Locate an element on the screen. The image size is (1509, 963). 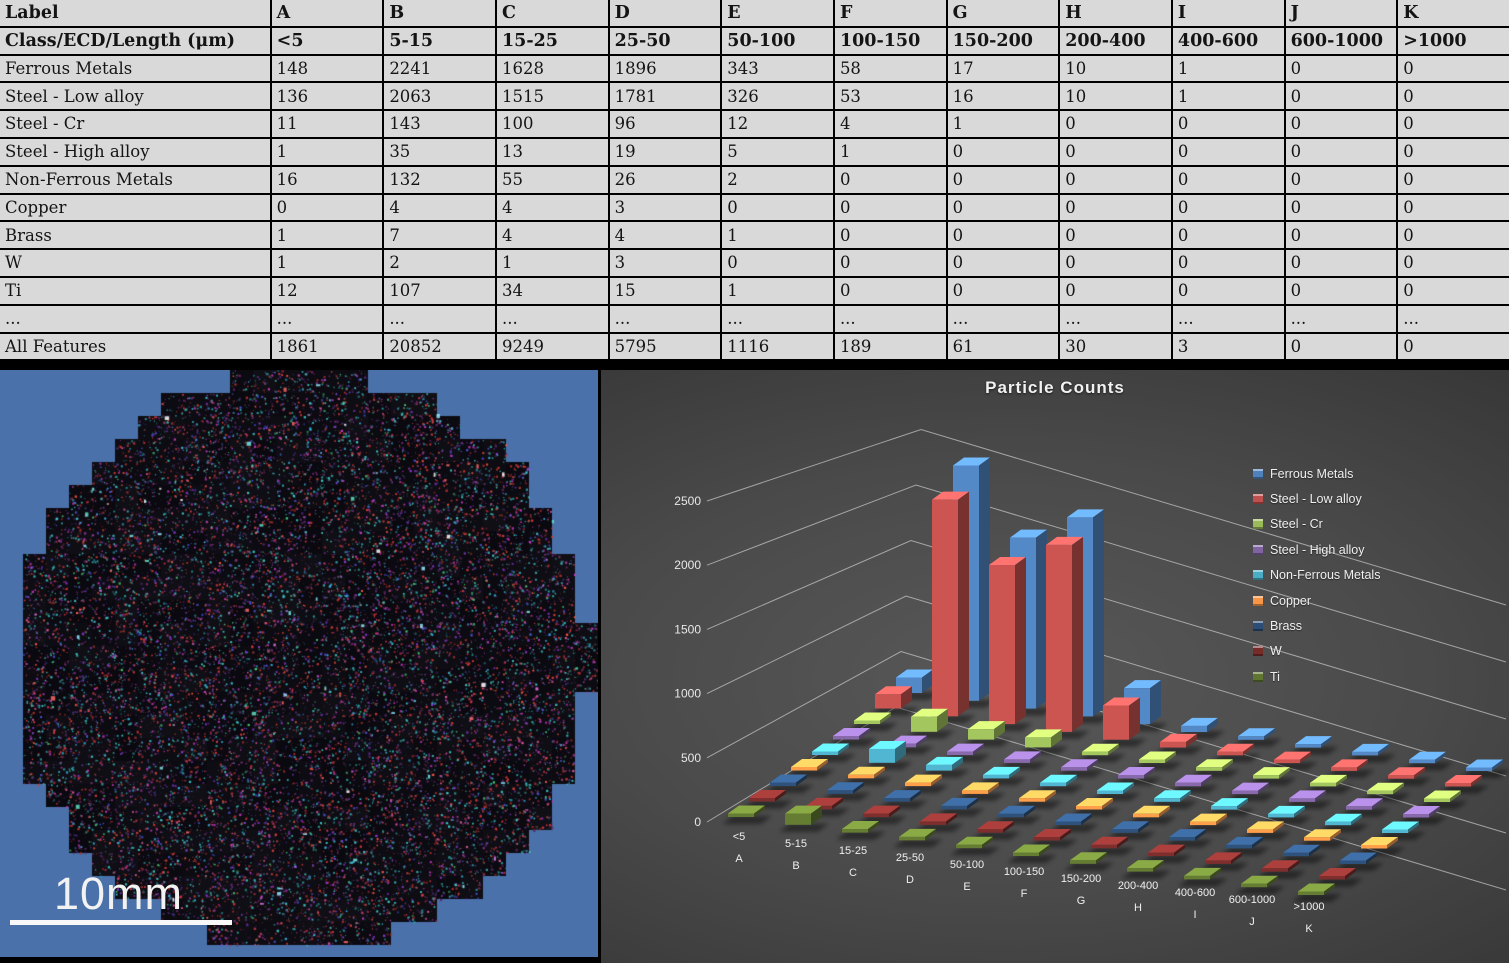
value-cell: 13 is located at coordinates (552, 151).